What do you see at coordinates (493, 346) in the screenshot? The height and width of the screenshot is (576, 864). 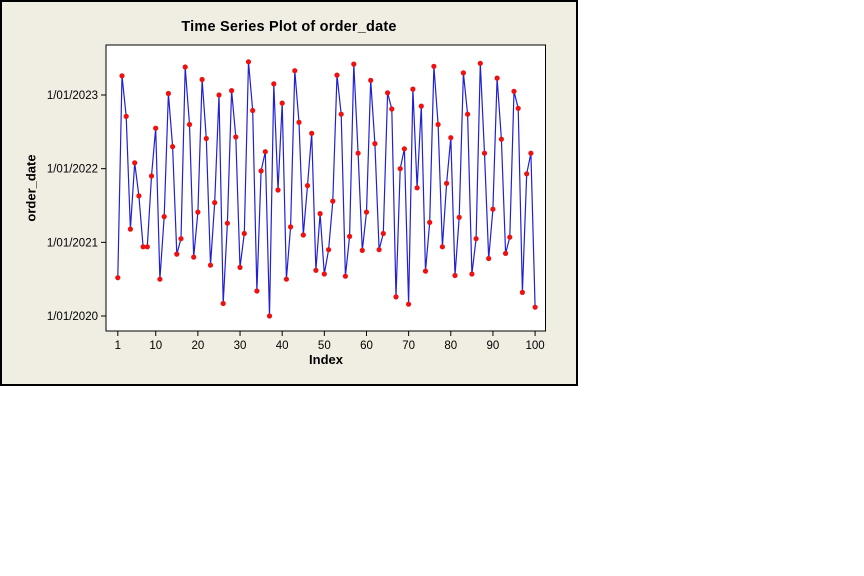 I see `x-tick-label: 90` at bounding box center [493, 346].